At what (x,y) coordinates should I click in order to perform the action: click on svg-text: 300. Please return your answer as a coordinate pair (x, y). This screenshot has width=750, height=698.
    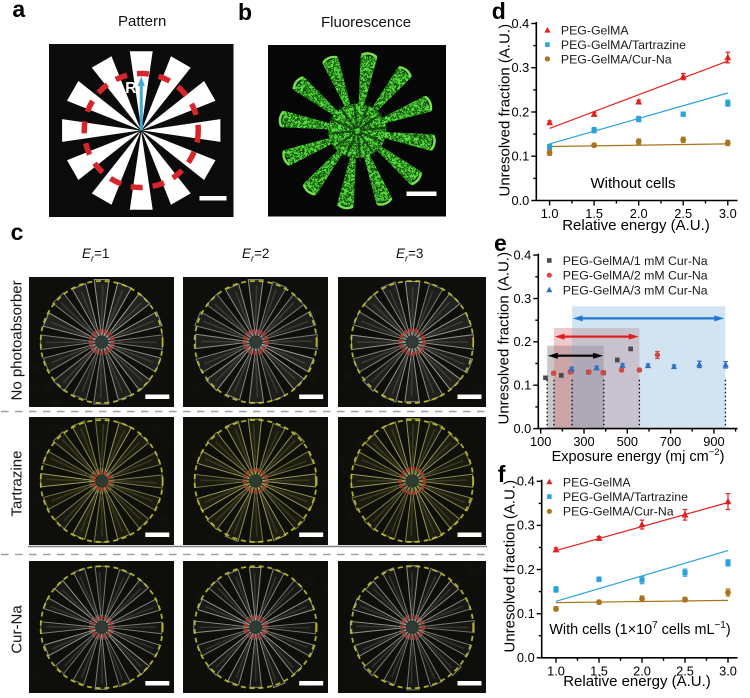
    Looking at the image, I should click on (583, 441).